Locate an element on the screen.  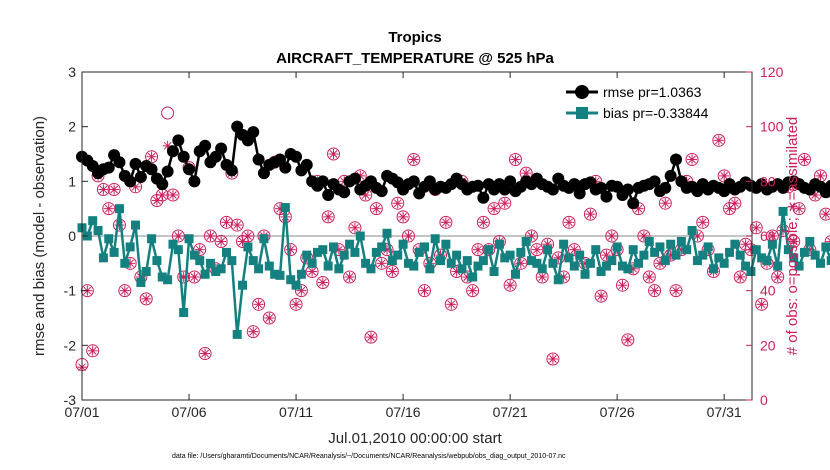
legend-bias-marker is located at coordinates (582, 113).